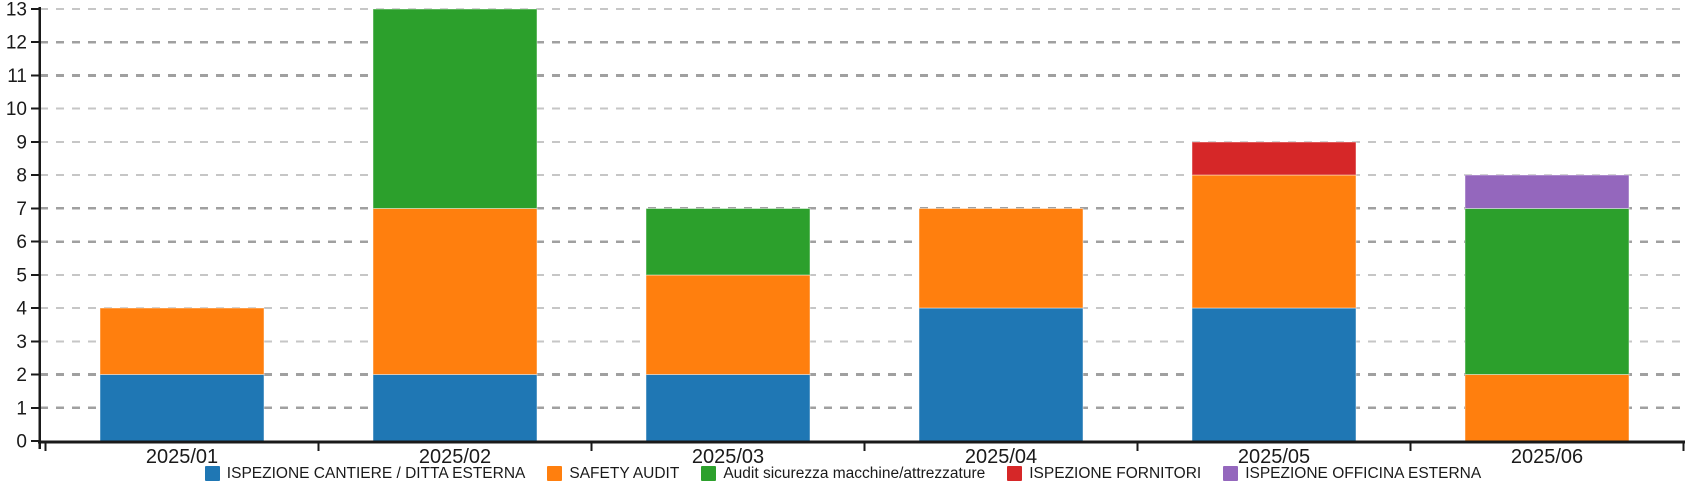 The width and height of the screenshot is (1686, 502). What do you see at coordinates (728, 457) in the screenshot?
I see `x-tick-label: 2025/03` at bounding box center [728, 457].